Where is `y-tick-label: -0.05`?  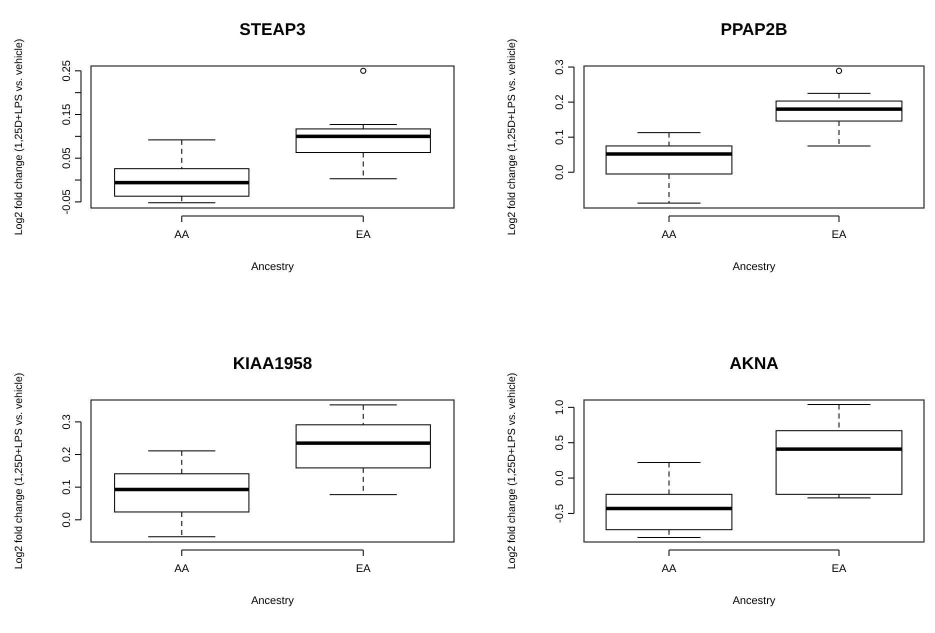
y-tick-label: -0.05 is located at coordinates (67, 201).